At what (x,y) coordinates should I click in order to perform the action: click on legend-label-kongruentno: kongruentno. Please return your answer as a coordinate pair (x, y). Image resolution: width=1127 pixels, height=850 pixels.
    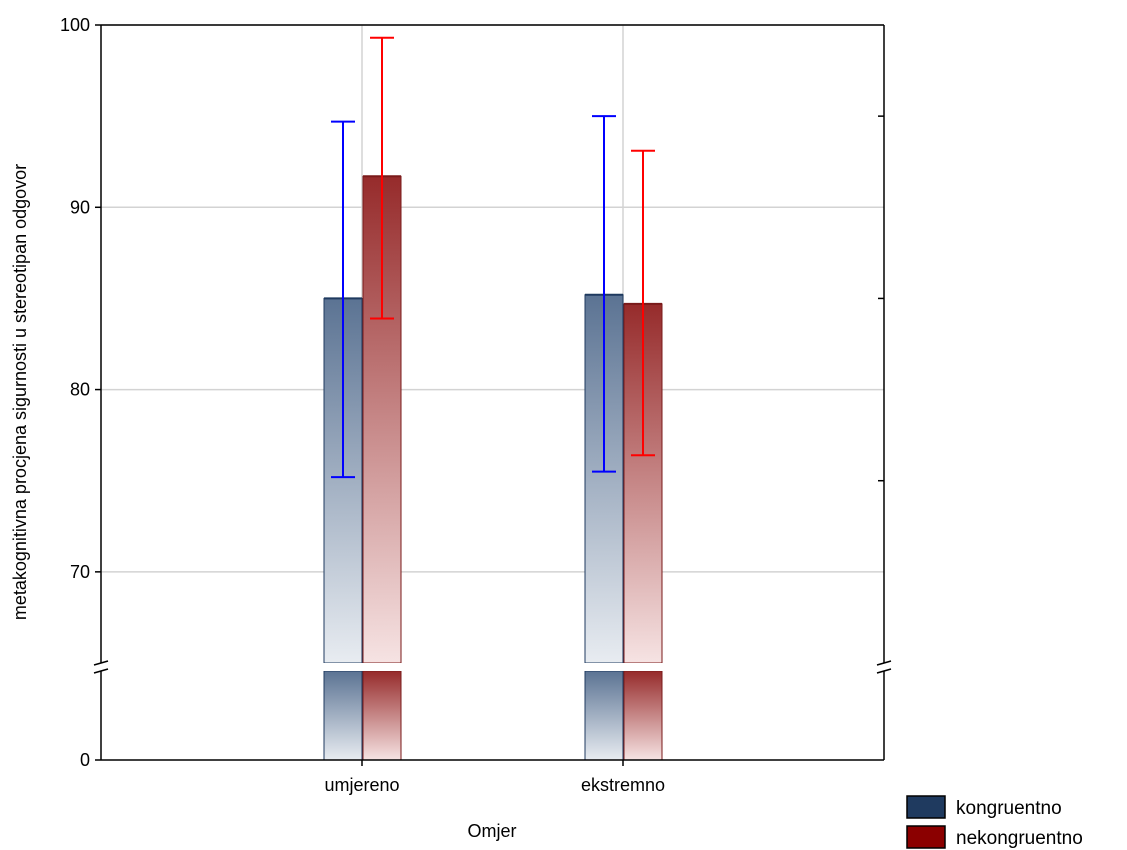
    Looking at the image, I should click on (1009, 808).